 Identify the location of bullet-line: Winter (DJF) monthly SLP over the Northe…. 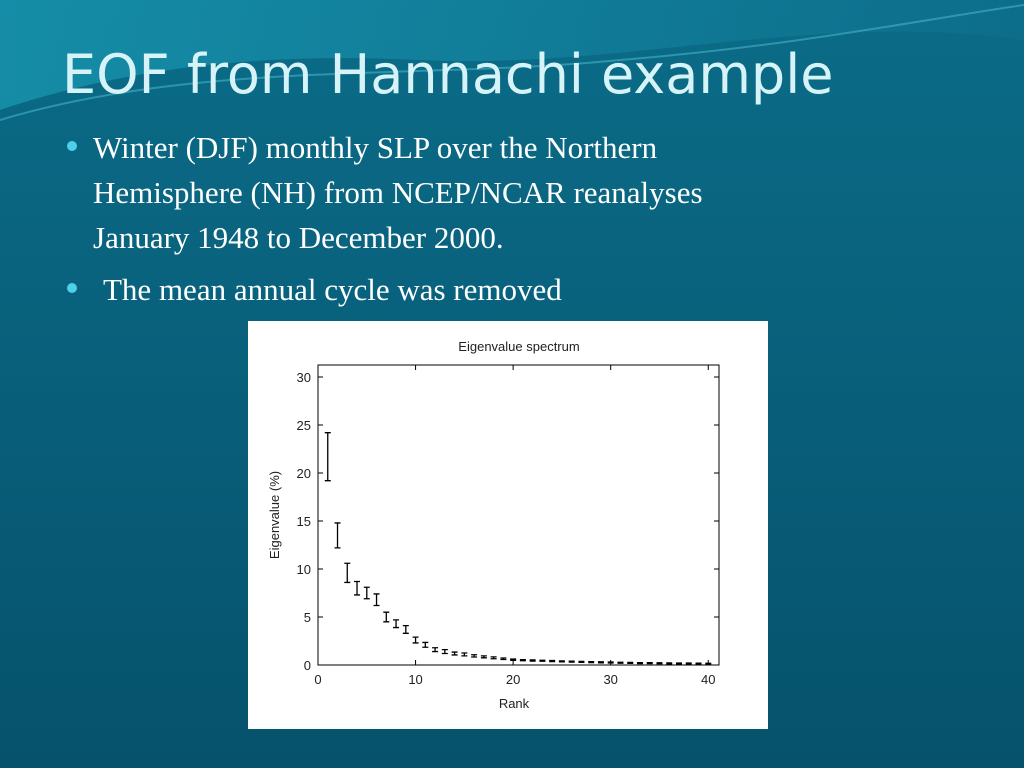
(375, 147).